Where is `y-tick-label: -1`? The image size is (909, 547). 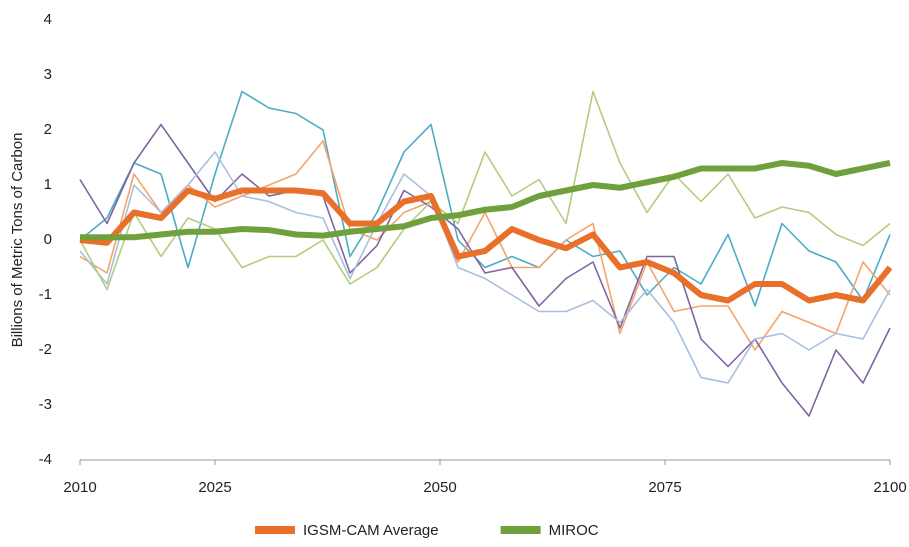 y-tick-label: -1 is located at coordinates (45, 294).